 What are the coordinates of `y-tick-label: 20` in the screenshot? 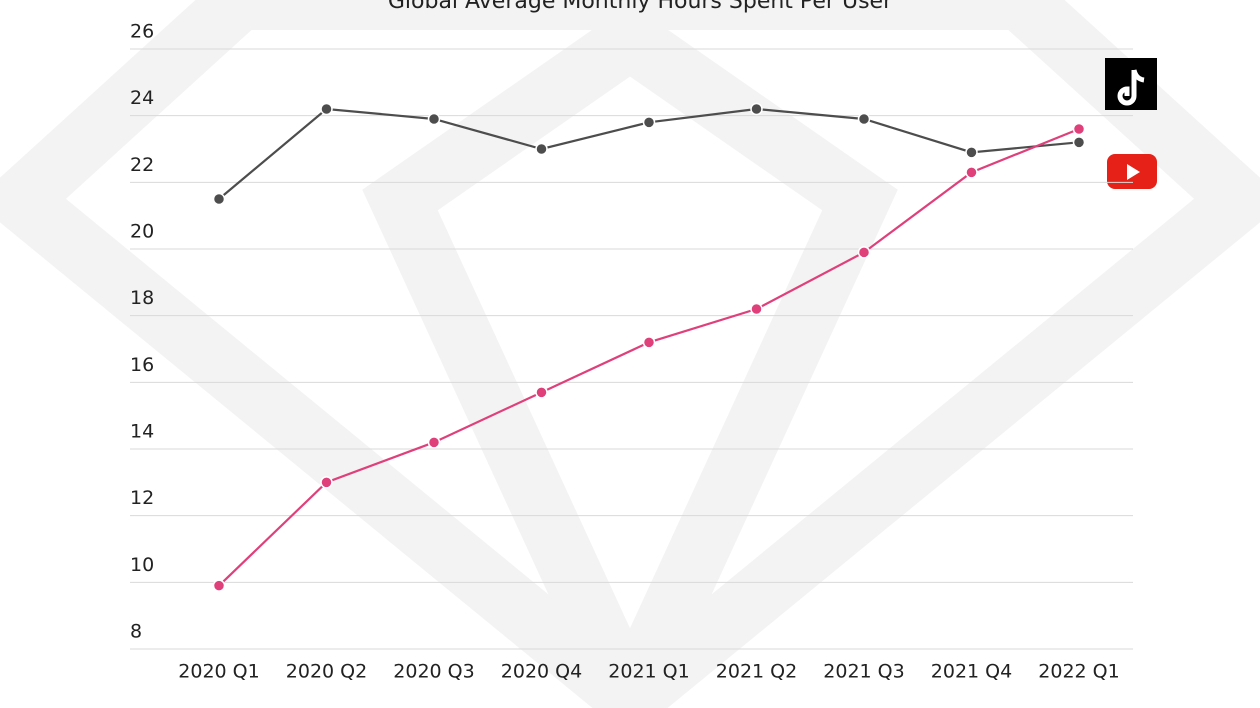 It's located at (142, 232).